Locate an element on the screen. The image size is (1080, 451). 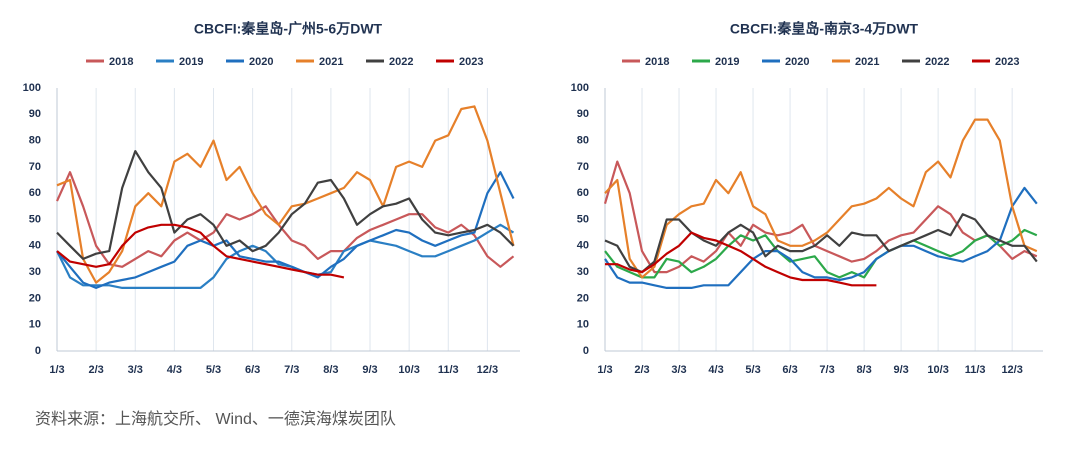
chart-title: CBCFI:秦皇岛-南京3-4万DWT is located at coordinates (824, 29).